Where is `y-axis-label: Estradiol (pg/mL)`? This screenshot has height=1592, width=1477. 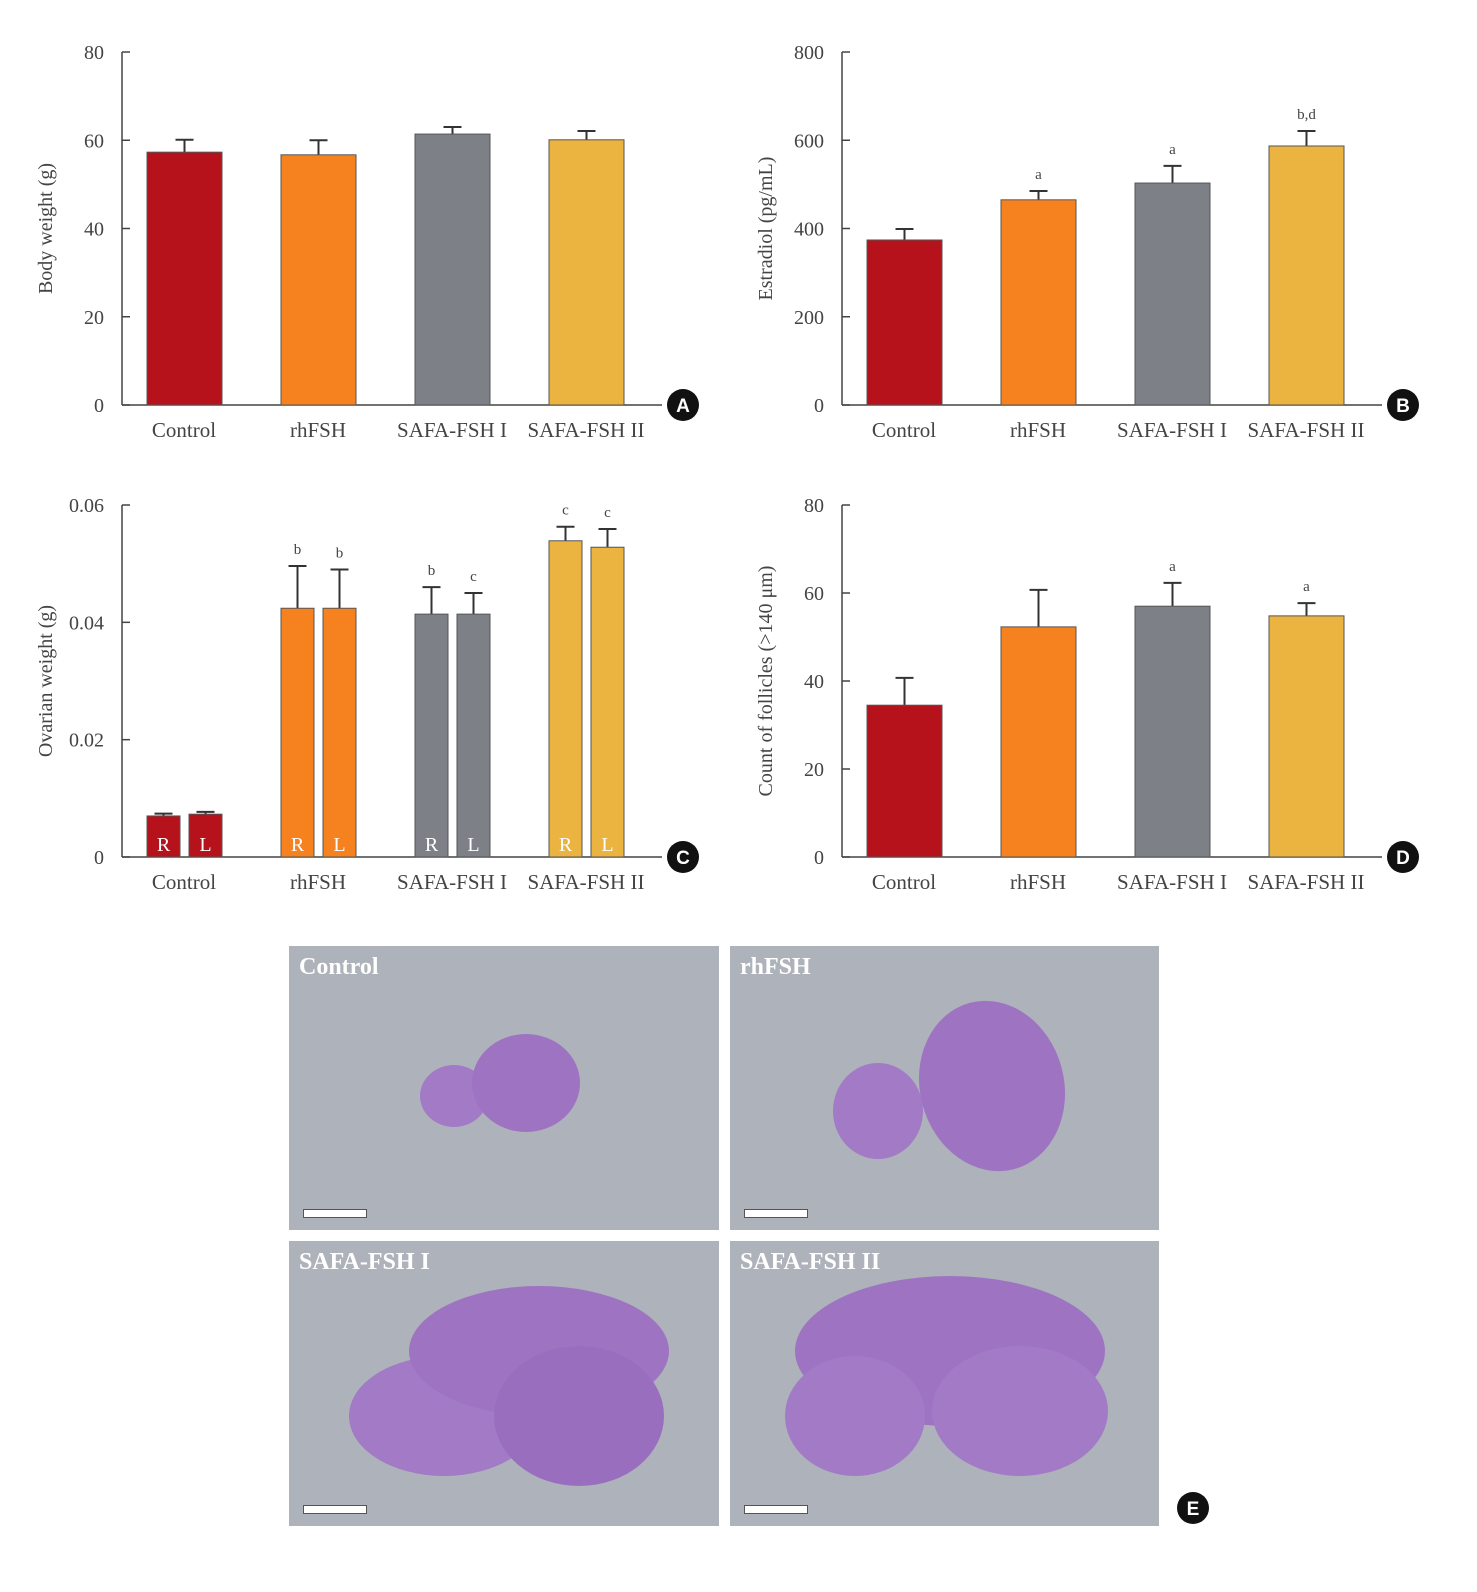 y-axis-label: Estradiol (pg/mL) is located at coordinates (766, 229).